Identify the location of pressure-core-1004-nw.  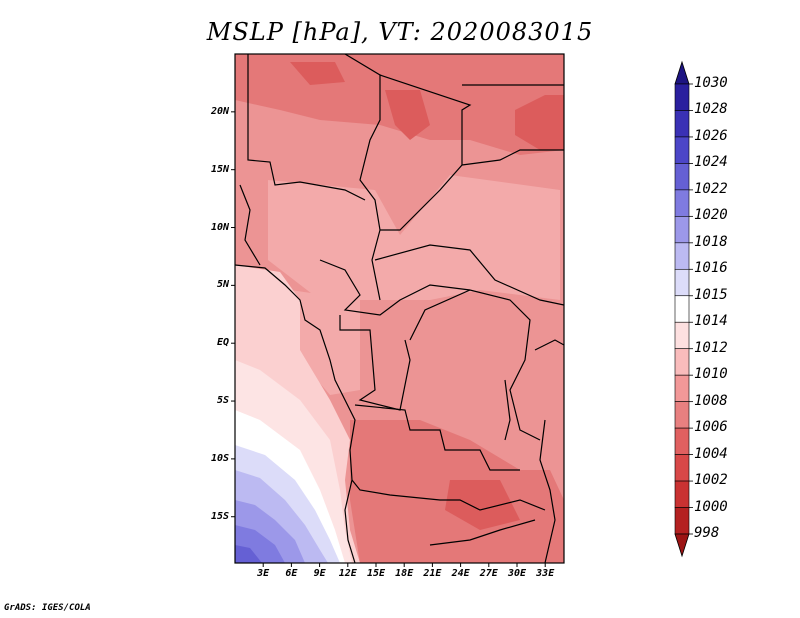
(317, 73).